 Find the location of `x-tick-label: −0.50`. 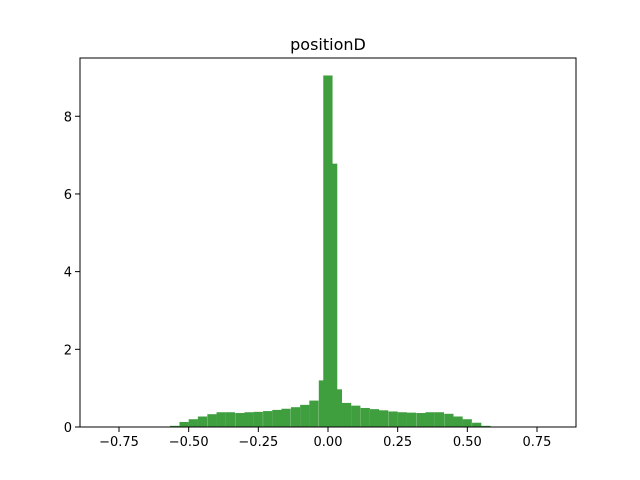

x-tick-label: −0.50 is located at coordinates (189, 442).